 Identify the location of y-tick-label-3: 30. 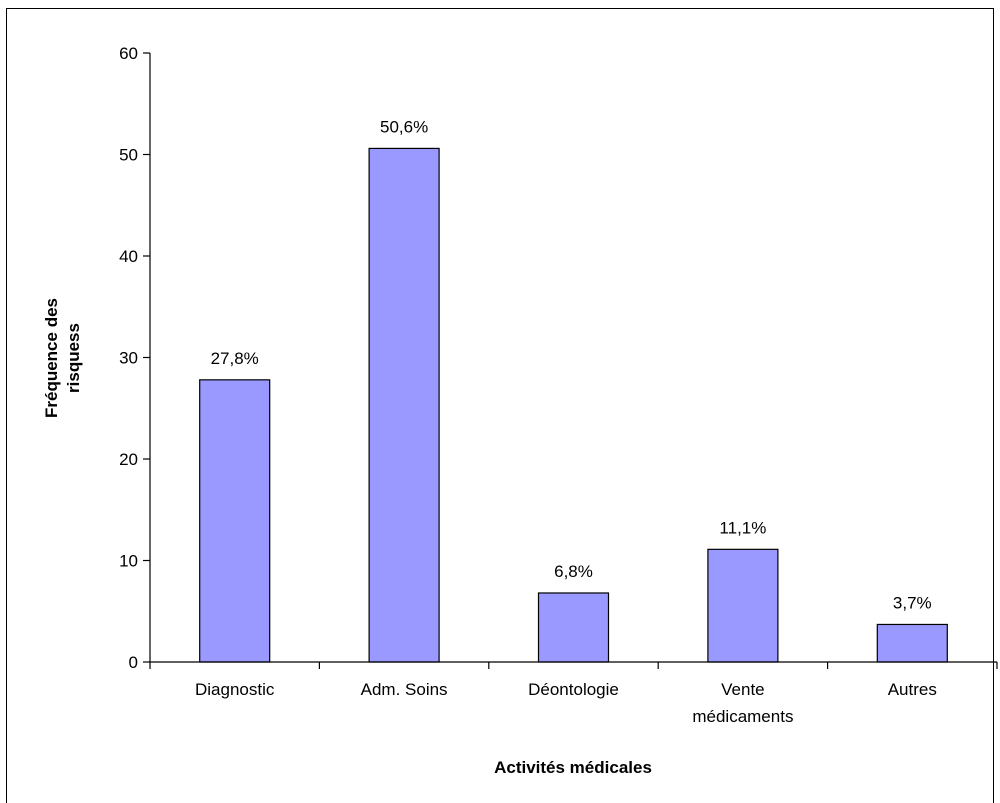
(128, 358).